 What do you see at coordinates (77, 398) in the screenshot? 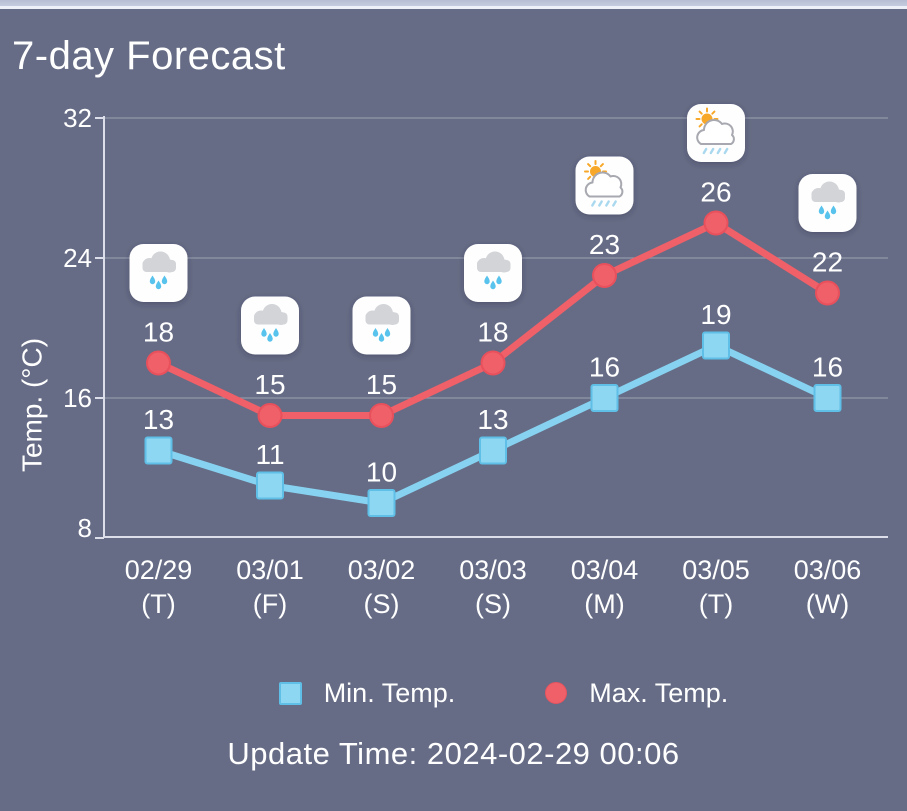
I see `y-tick-label: 16` at bounding box center [77, 398].